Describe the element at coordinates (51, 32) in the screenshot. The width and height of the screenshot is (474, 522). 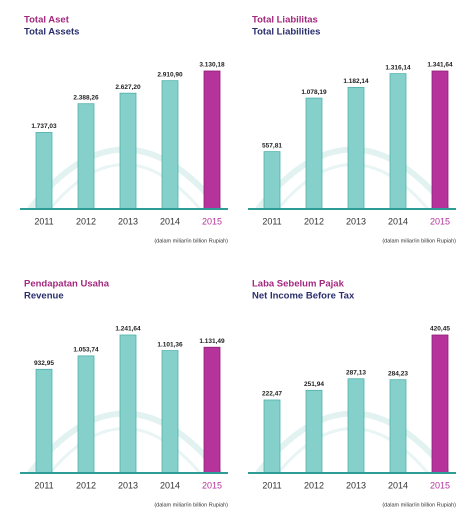
I see `chart-subtitle: Total Assets` at that location.